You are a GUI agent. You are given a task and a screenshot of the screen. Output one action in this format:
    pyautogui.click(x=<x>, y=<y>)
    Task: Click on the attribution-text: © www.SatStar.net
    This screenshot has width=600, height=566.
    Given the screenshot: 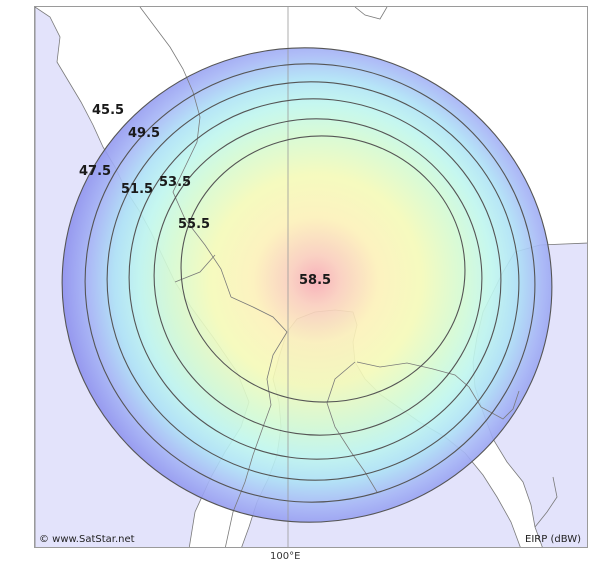 What is the action you would take?
    pyautogui.click(x=87, y=539)
    